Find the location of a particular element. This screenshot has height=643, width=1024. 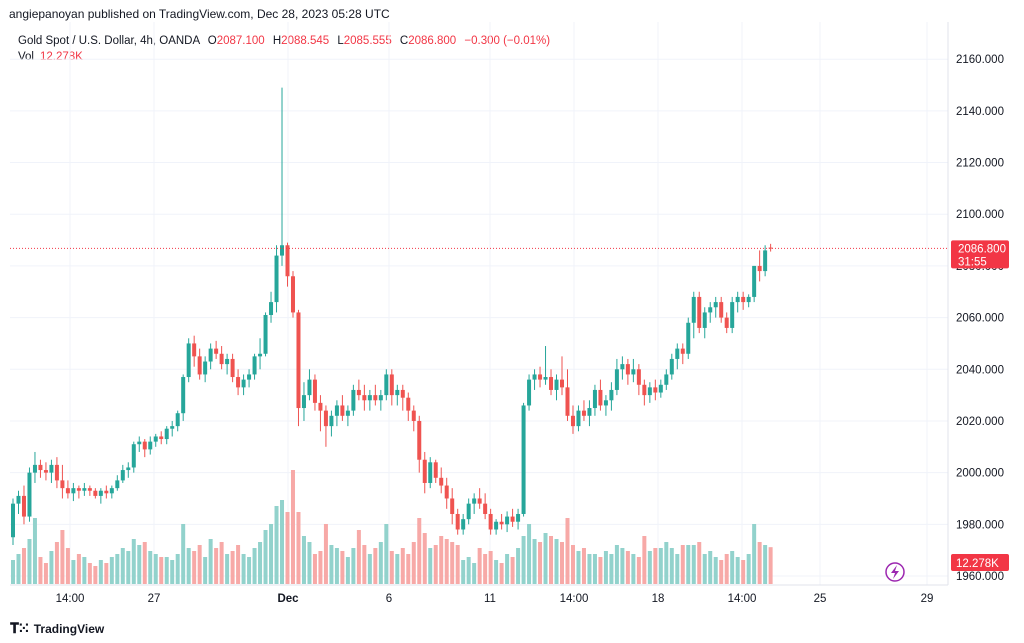

close-value: 2086.800 is located at coordinates (432, 41).